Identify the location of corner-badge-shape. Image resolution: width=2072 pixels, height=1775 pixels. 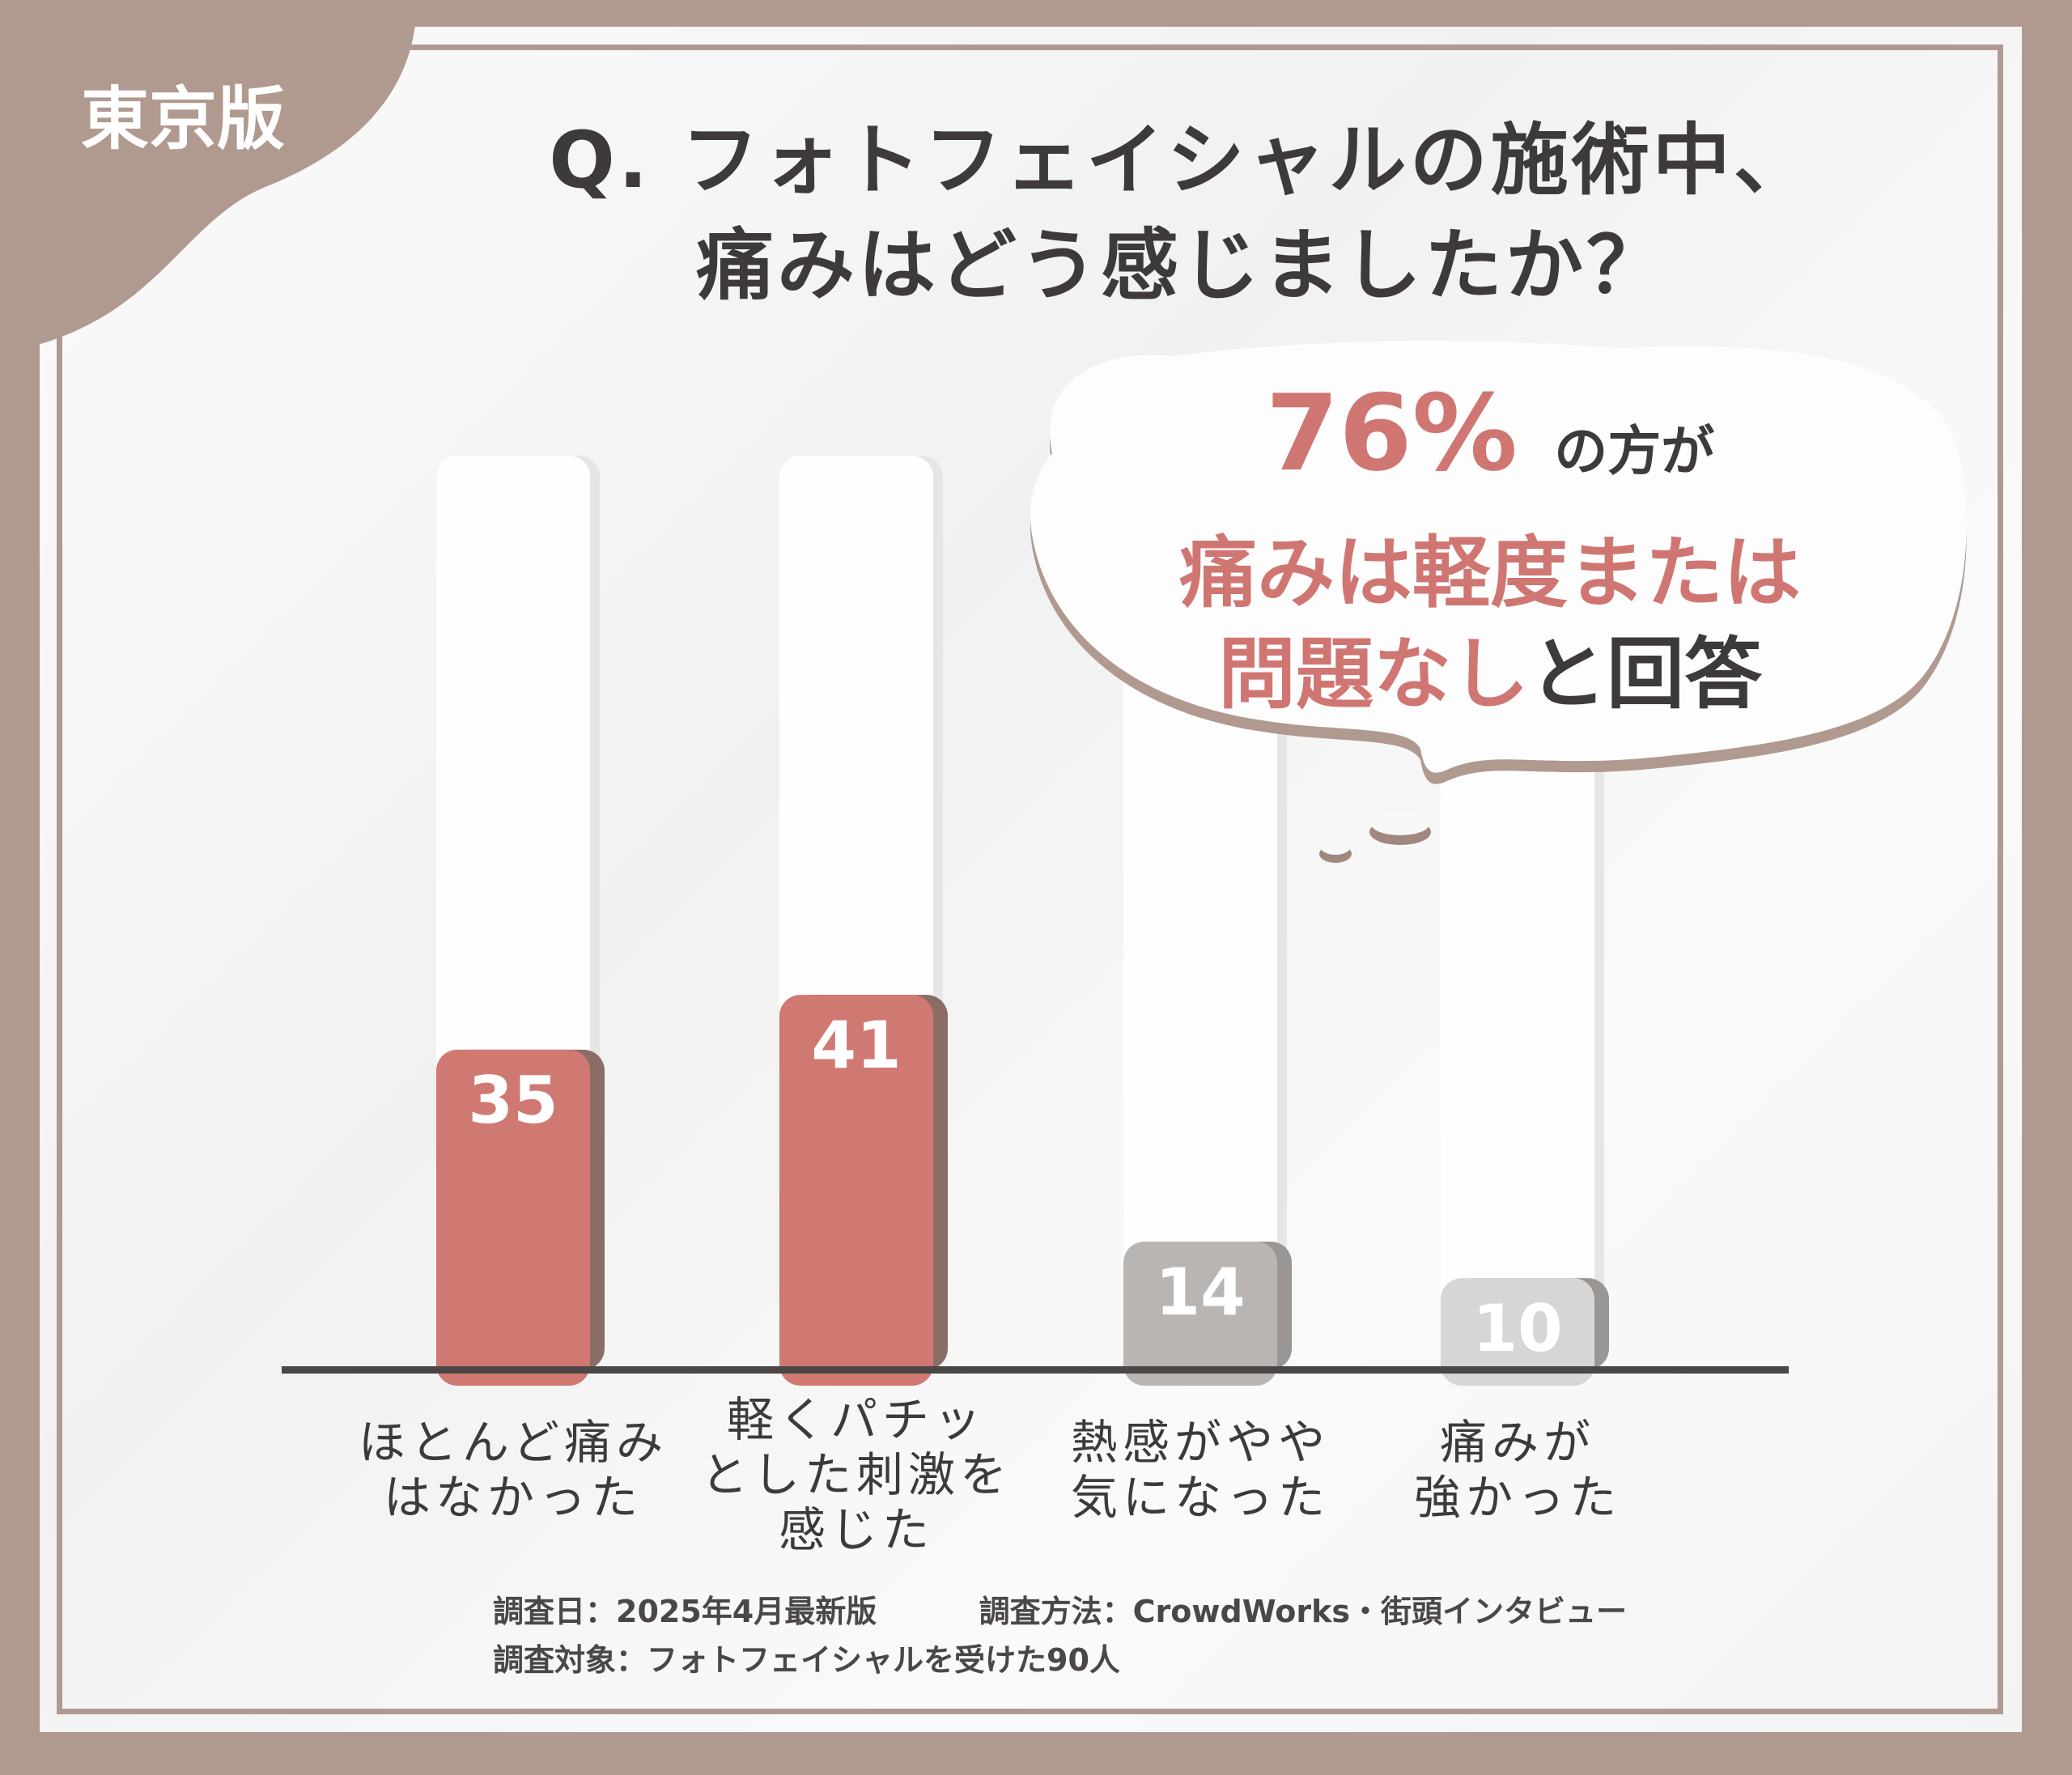
(208, 174).